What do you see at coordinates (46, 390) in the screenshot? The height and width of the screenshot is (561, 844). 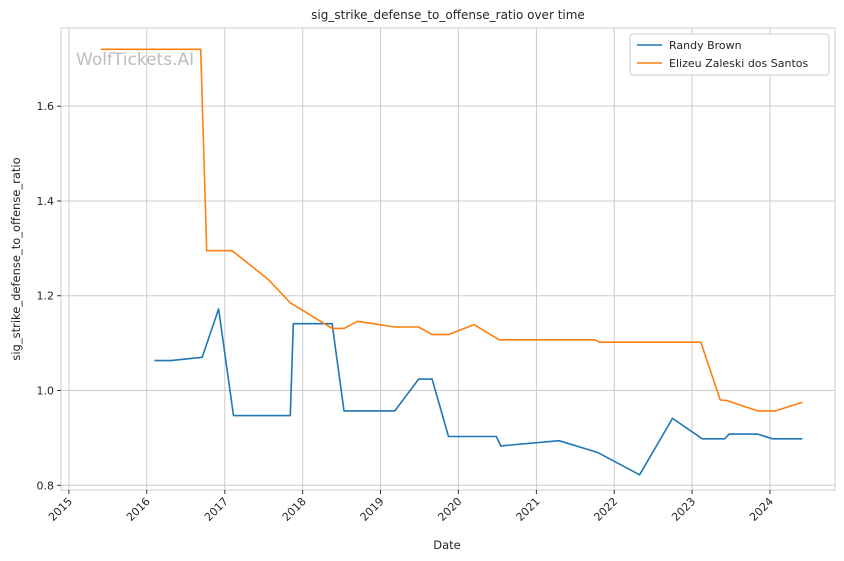 I see `y-tick-label-1-0: 1.0` at bounding box center [46, 390].